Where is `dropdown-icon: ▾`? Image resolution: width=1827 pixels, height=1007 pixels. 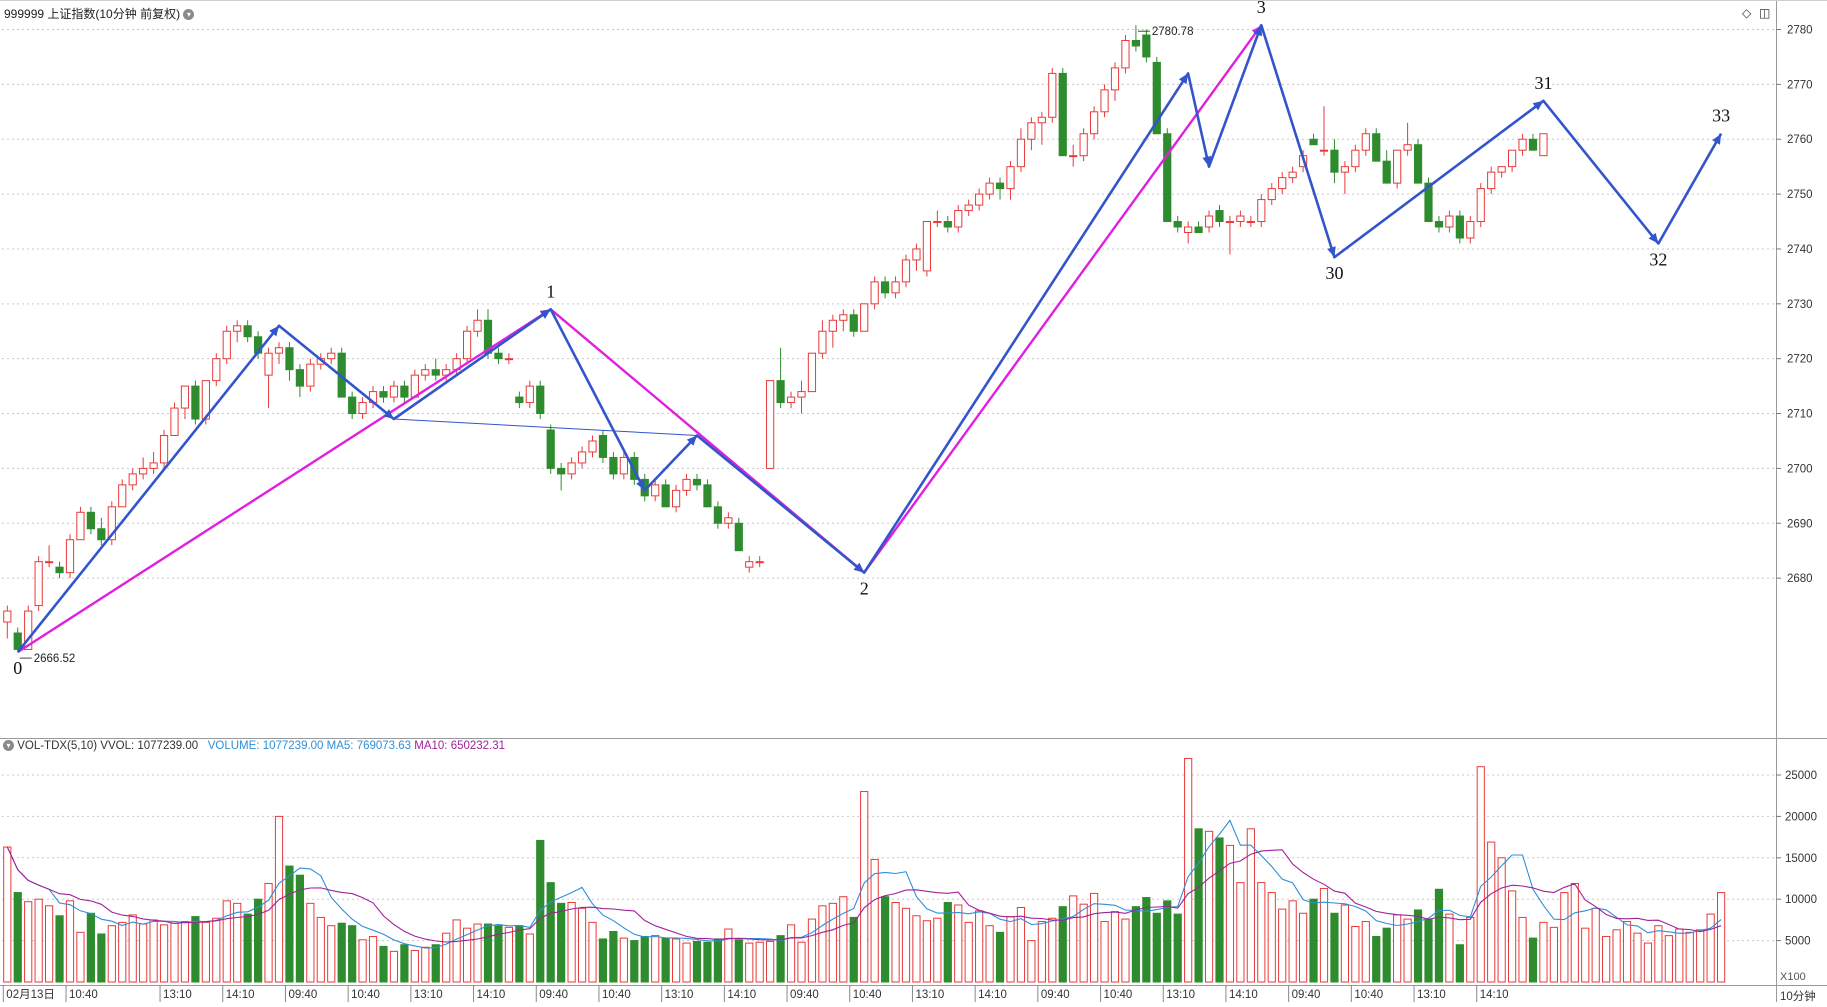
dropdown-icon: ▾ is located at coordinates (189, 15).